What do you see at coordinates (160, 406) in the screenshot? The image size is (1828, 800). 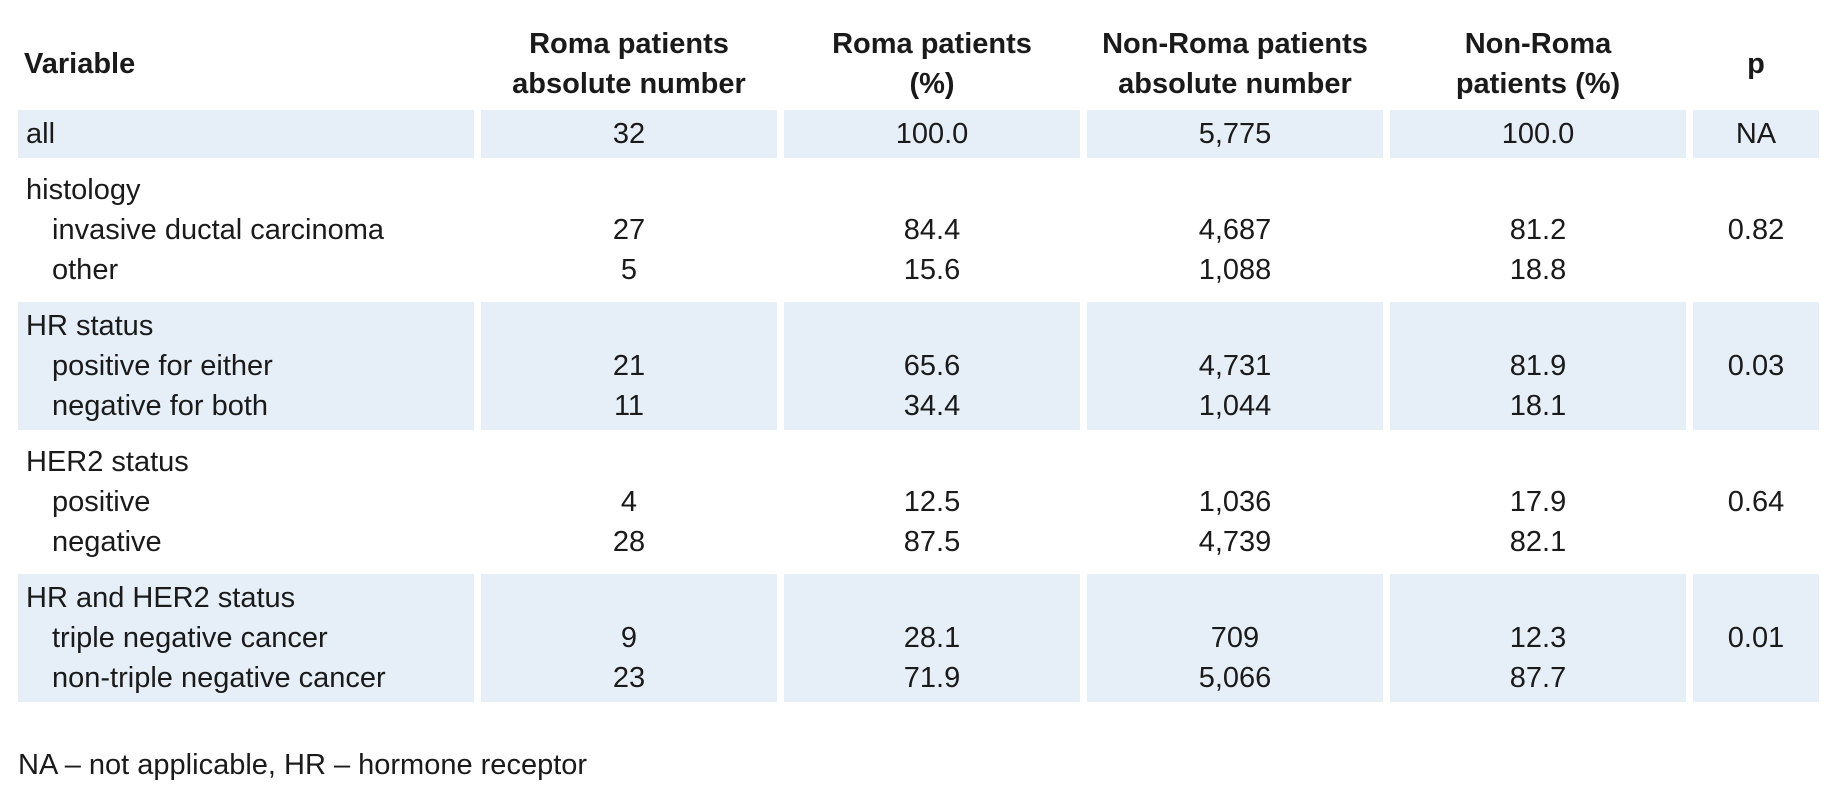 I see `row-label: negative for both` at bounding box center [160, 406].